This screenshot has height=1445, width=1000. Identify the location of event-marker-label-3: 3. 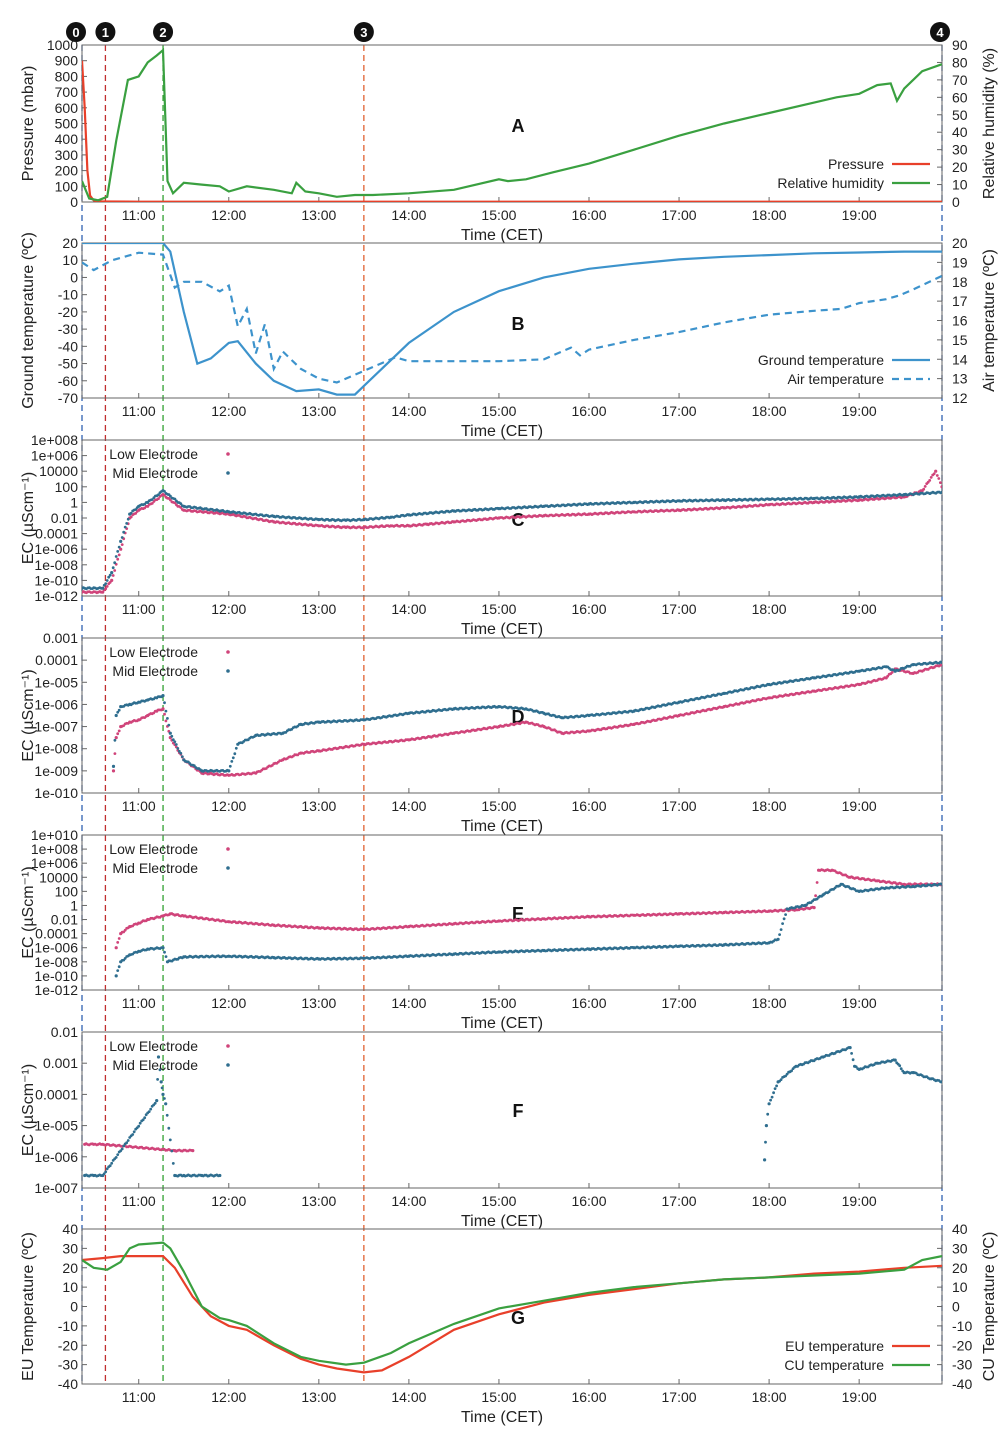
(363, 32).